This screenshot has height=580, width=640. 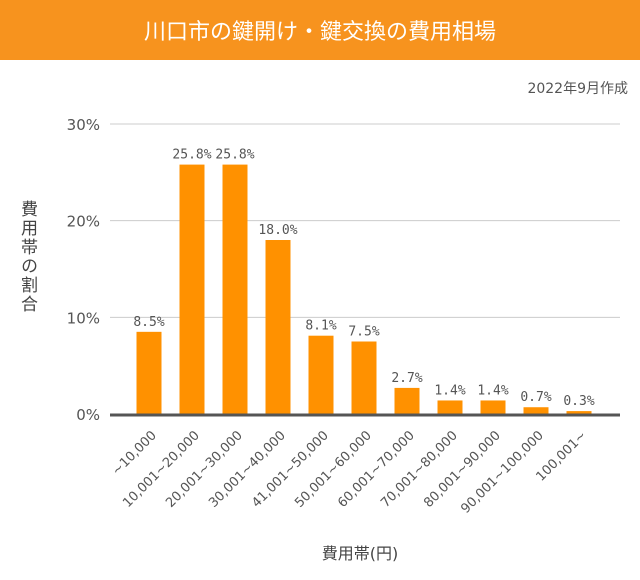 What do you see at coordinates (83, 125) in the screenshot?
I see `y-tick-label: 30%` at bounding box center [83, 125].